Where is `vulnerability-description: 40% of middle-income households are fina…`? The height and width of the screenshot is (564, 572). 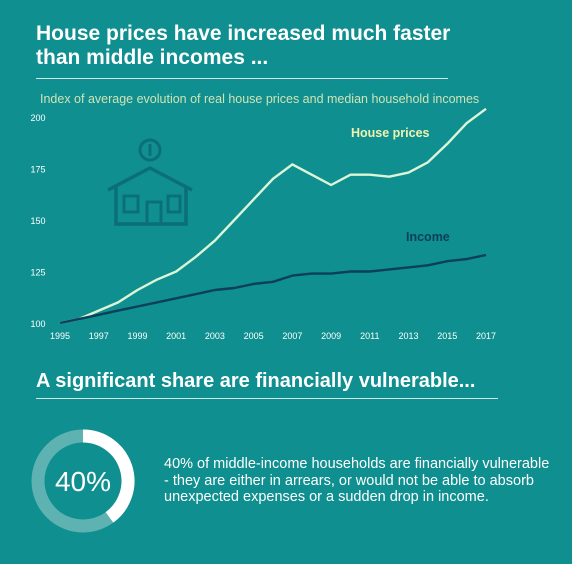 vulnerability-description: 40% of middle-income households are fina… is located at coordinates (357, 480).